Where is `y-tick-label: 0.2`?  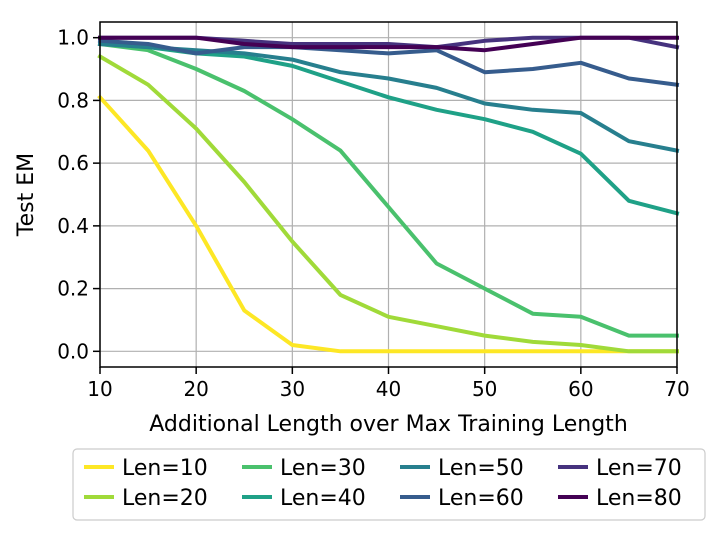
y-tick-label: 0.2 is located at coordinates (73, 289).